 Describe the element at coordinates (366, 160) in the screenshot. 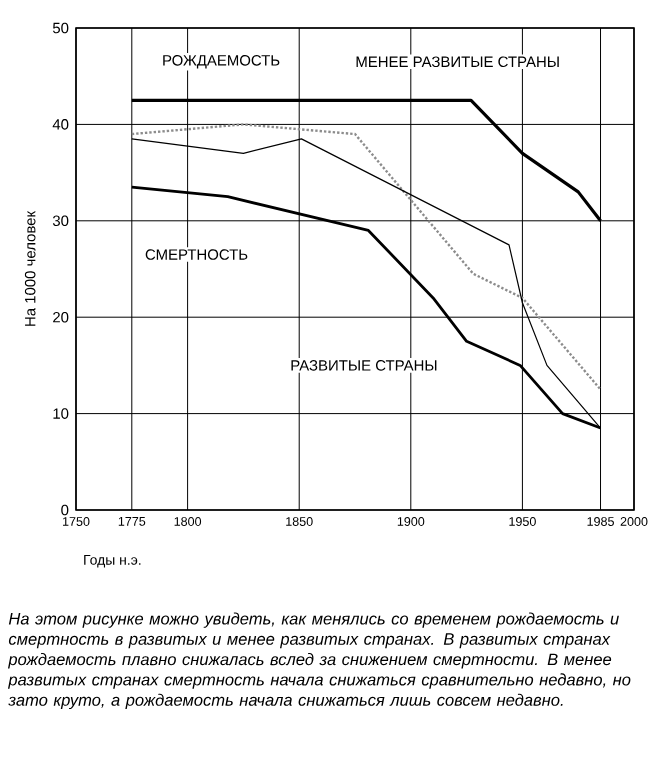

I see `line-series` at that location.